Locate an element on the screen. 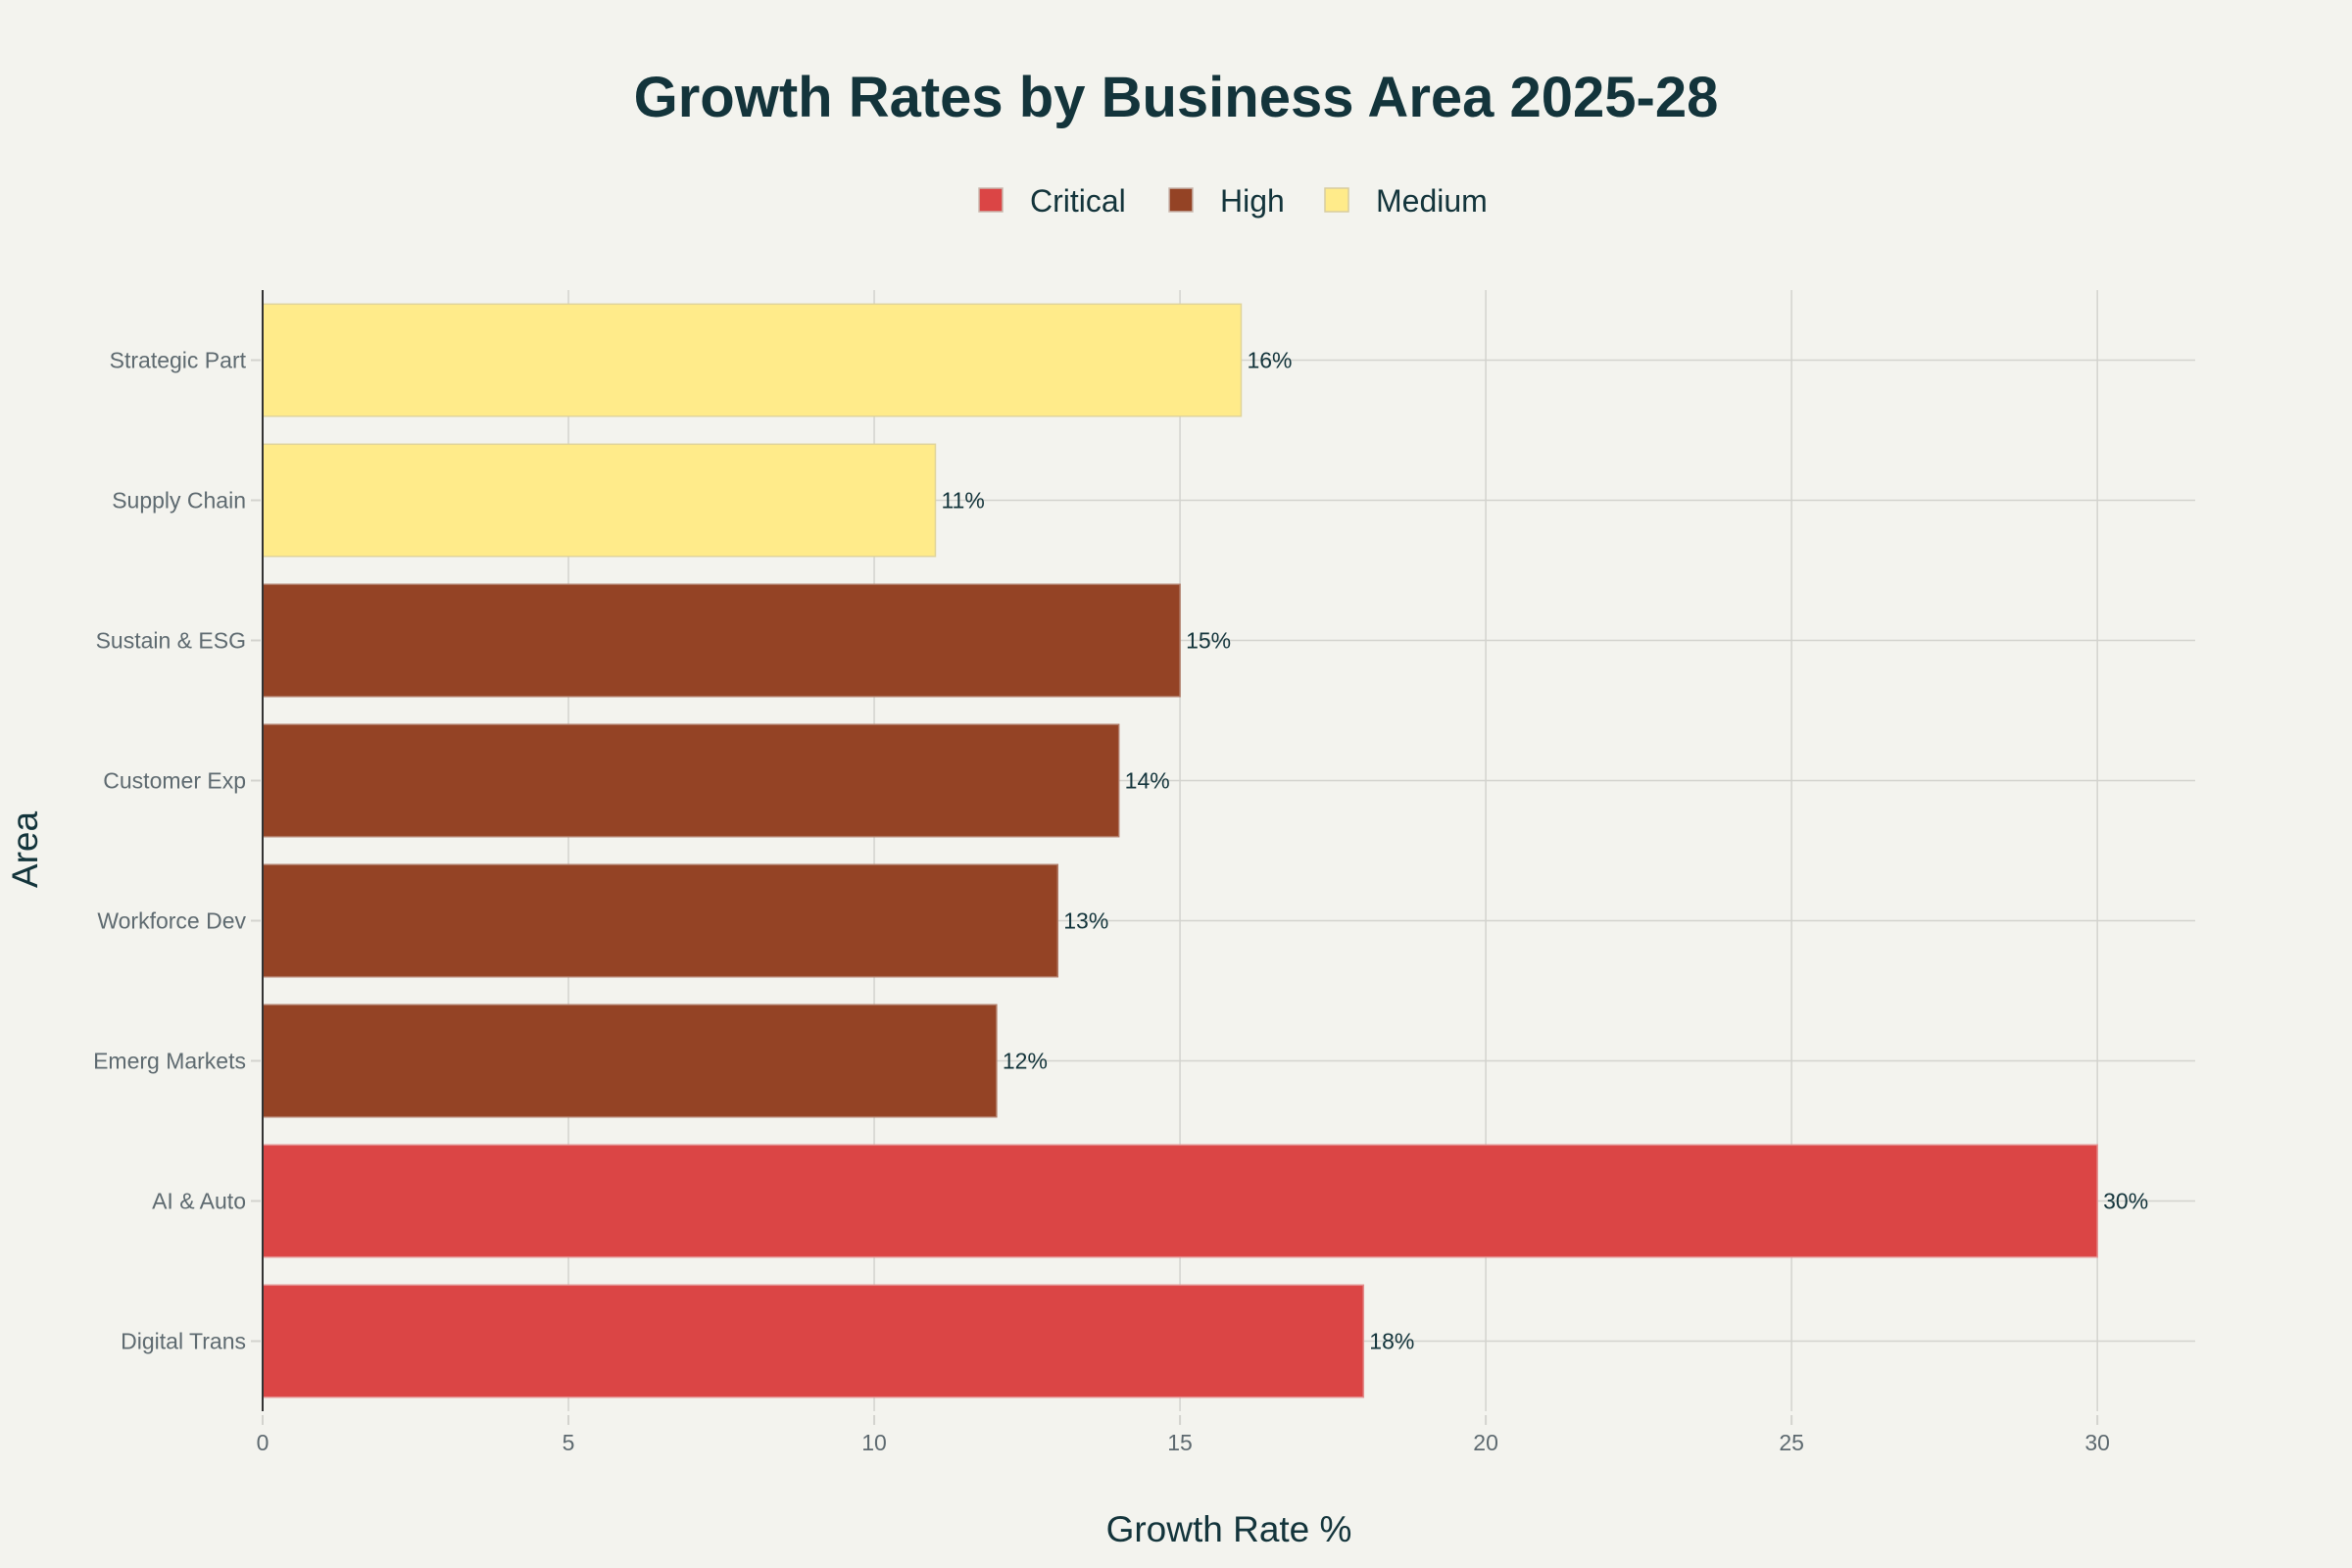 The image size is (2352, 1568). bar-ai-auto is located at coordinates (1180, 1201).